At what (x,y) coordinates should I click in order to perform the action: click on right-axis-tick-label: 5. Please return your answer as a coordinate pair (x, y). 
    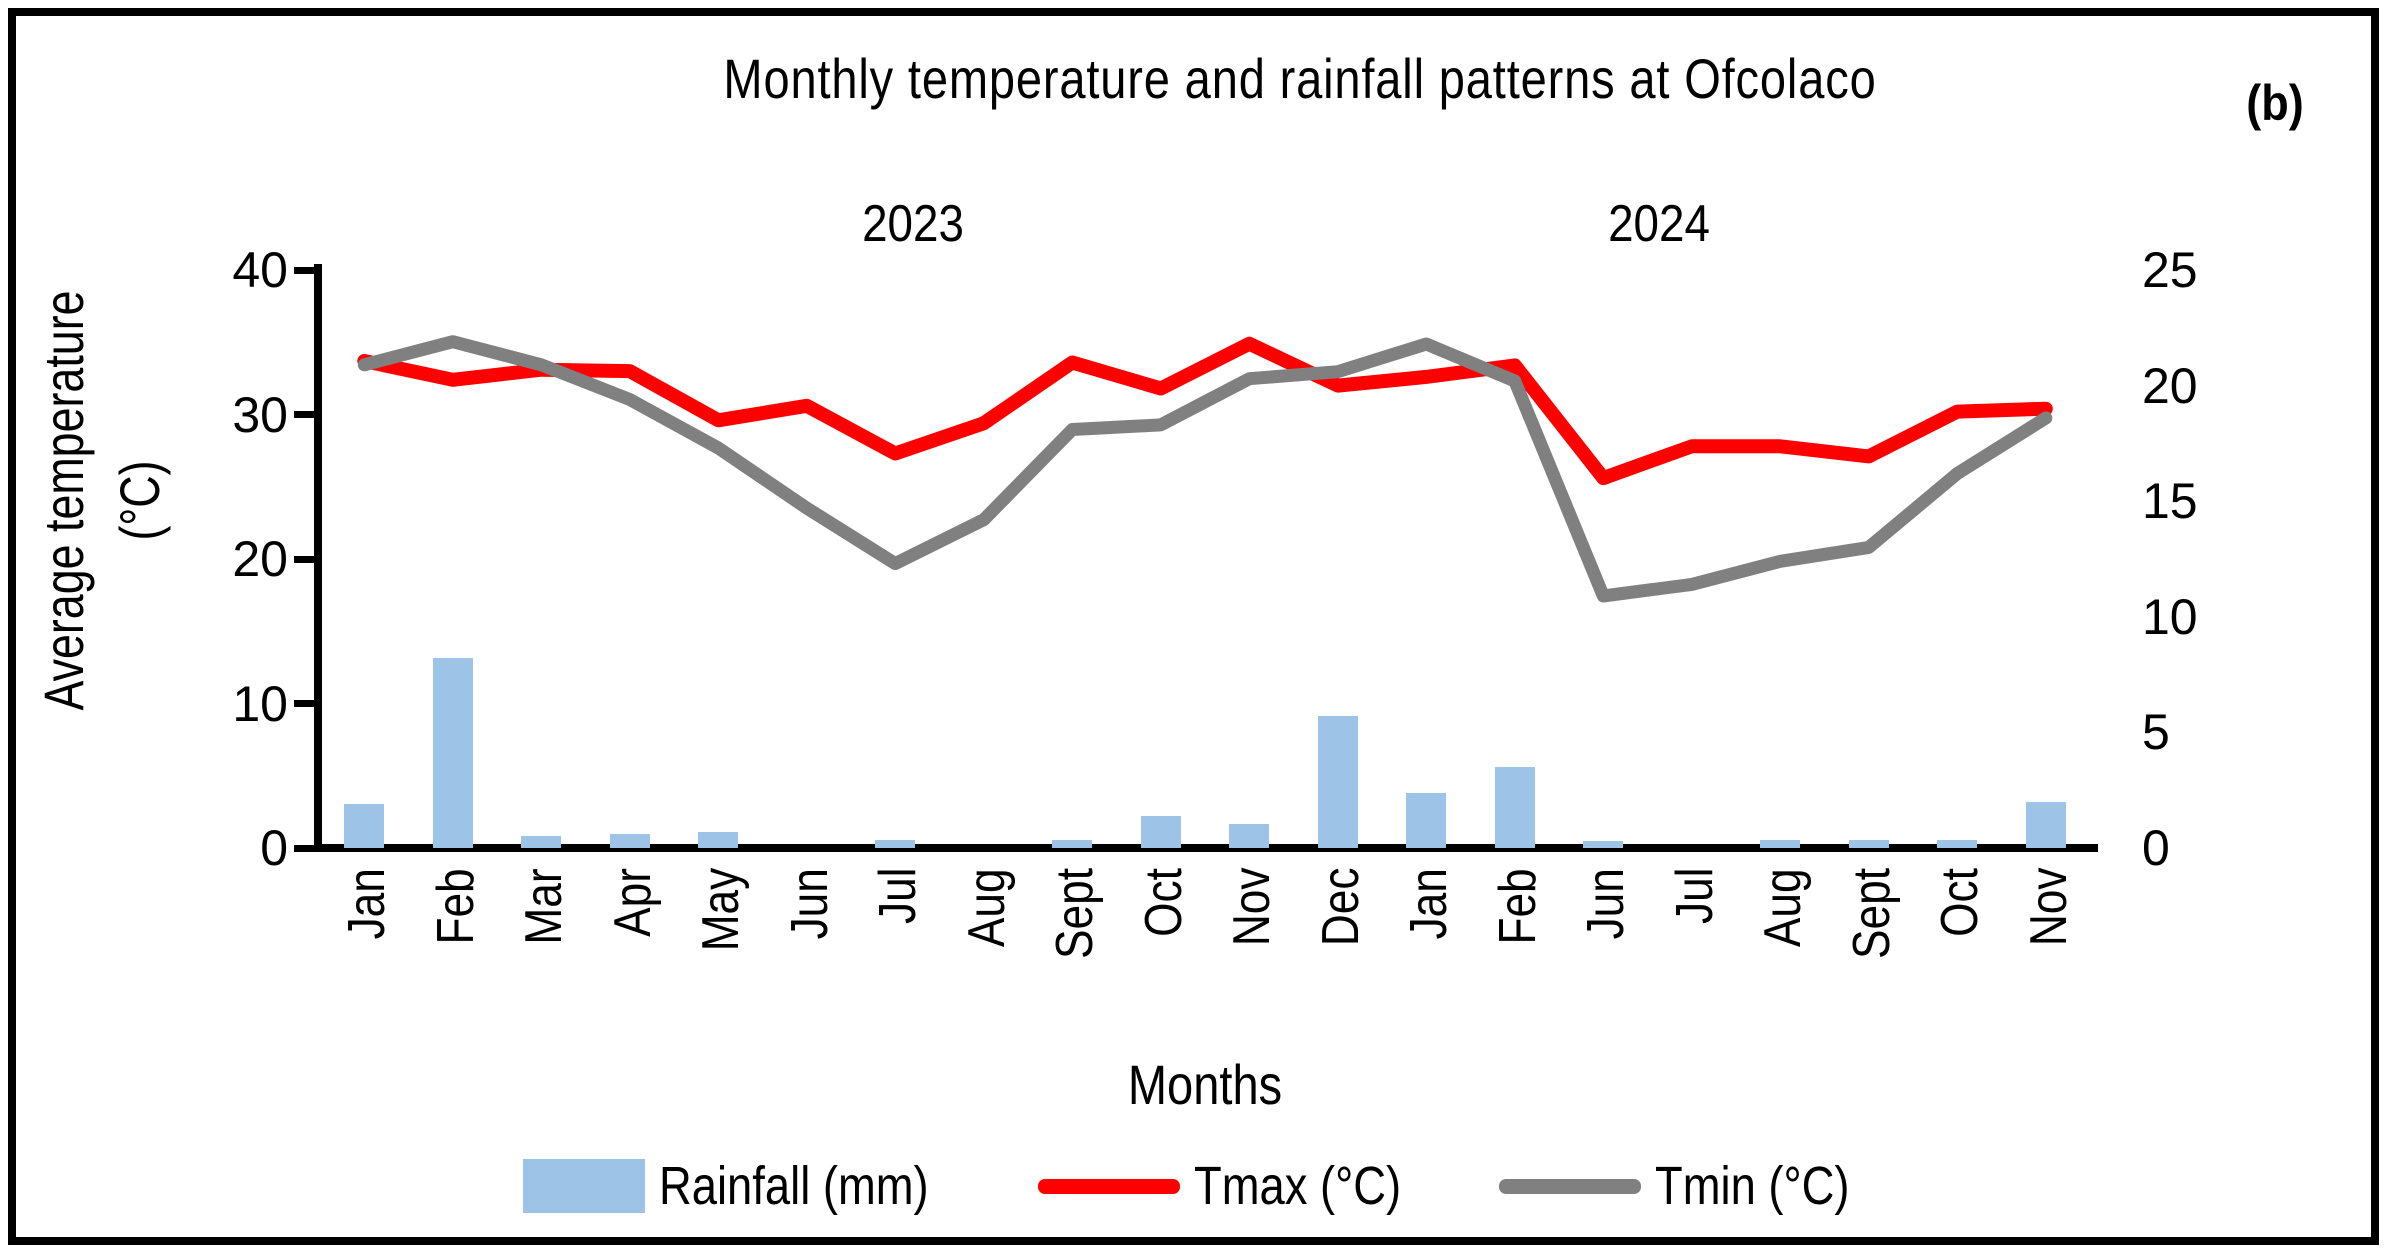
    Looking at the image, I should click on (2156, 732).